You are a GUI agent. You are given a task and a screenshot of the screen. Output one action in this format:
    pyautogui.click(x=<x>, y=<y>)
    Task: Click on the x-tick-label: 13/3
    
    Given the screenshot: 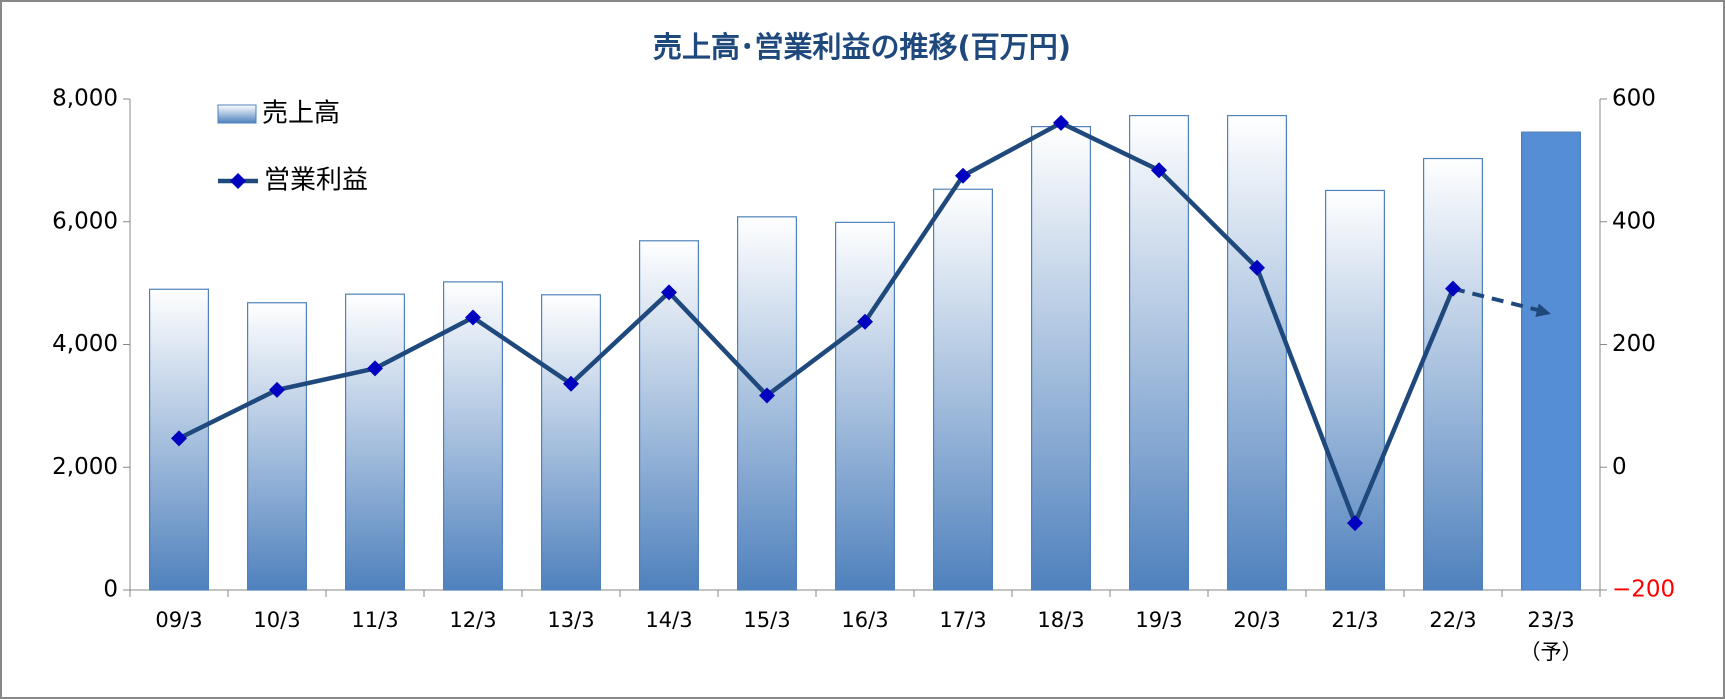 What is the action you would take?
    pyautogui.click(x=570, y=620)
    